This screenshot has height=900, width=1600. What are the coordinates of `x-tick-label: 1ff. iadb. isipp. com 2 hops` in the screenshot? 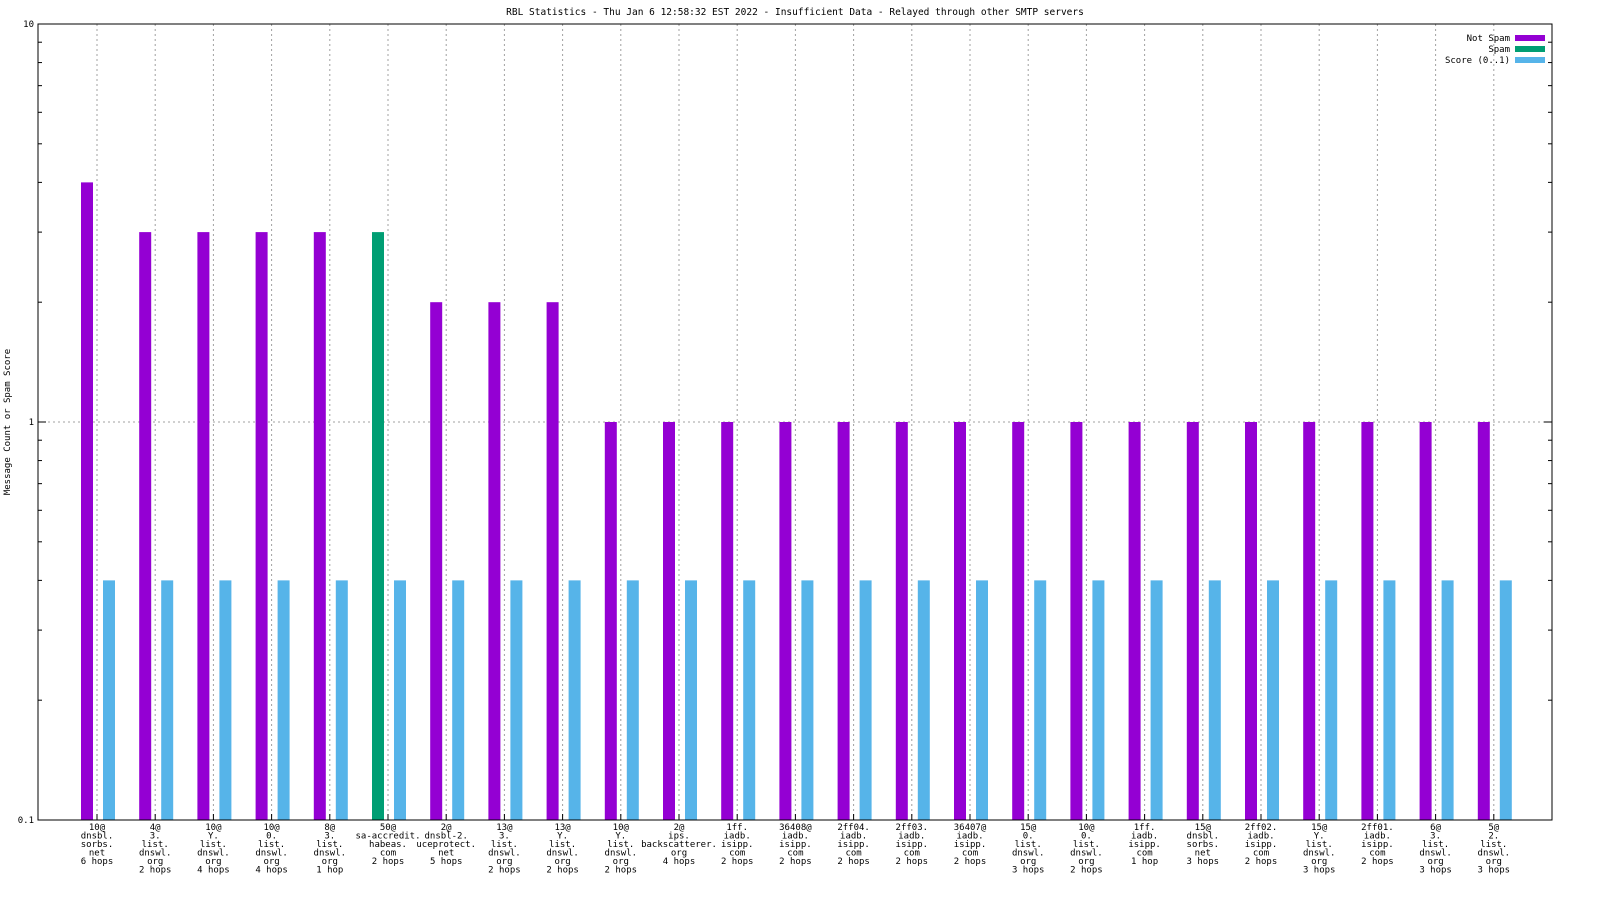 It's located at (737, 845).